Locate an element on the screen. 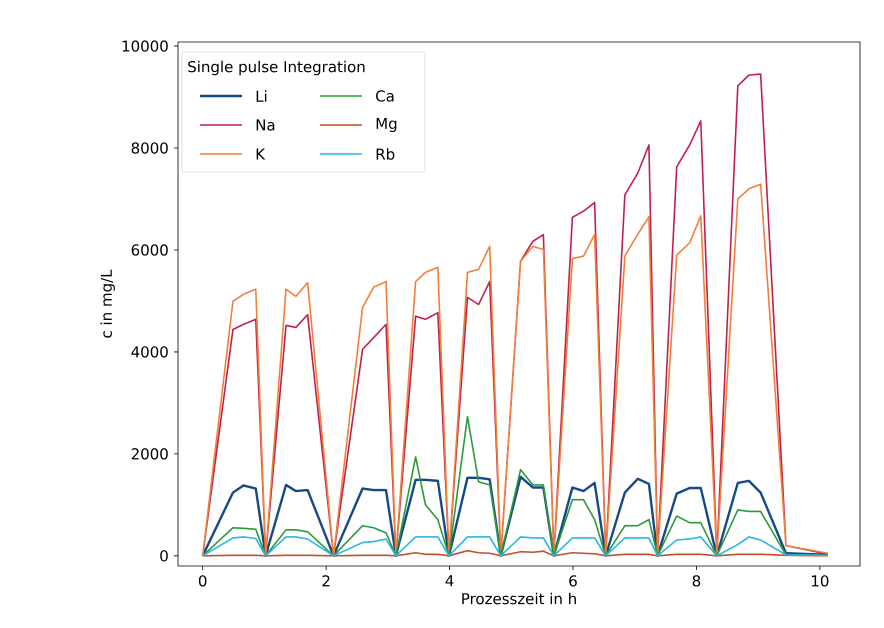 The height and width of the screenshot is (628, 884). x-tick-label: 6 is located at coordinates (573, 581).